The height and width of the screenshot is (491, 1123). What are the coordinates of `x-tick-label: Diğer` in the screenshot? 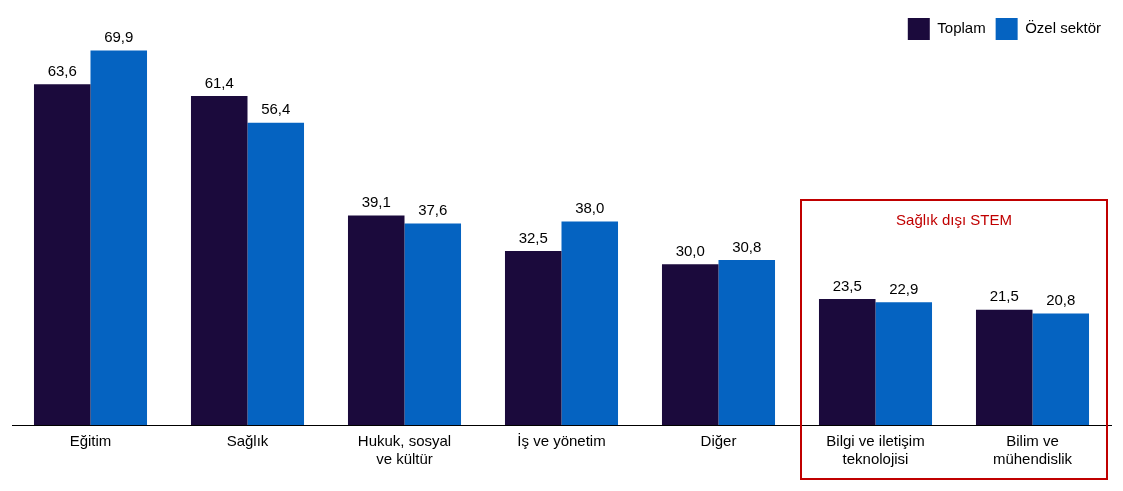 It's located at (718, 441).